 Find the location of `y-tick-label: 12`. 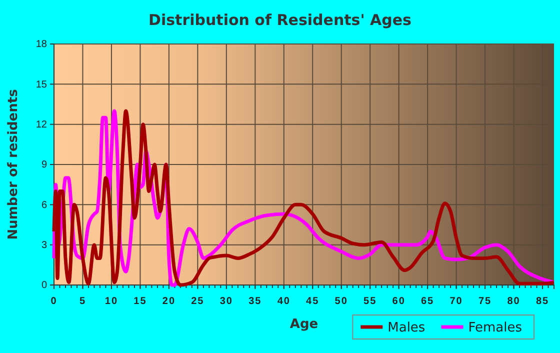

y-tick-label: 12 is located at coordinates (42, 125).